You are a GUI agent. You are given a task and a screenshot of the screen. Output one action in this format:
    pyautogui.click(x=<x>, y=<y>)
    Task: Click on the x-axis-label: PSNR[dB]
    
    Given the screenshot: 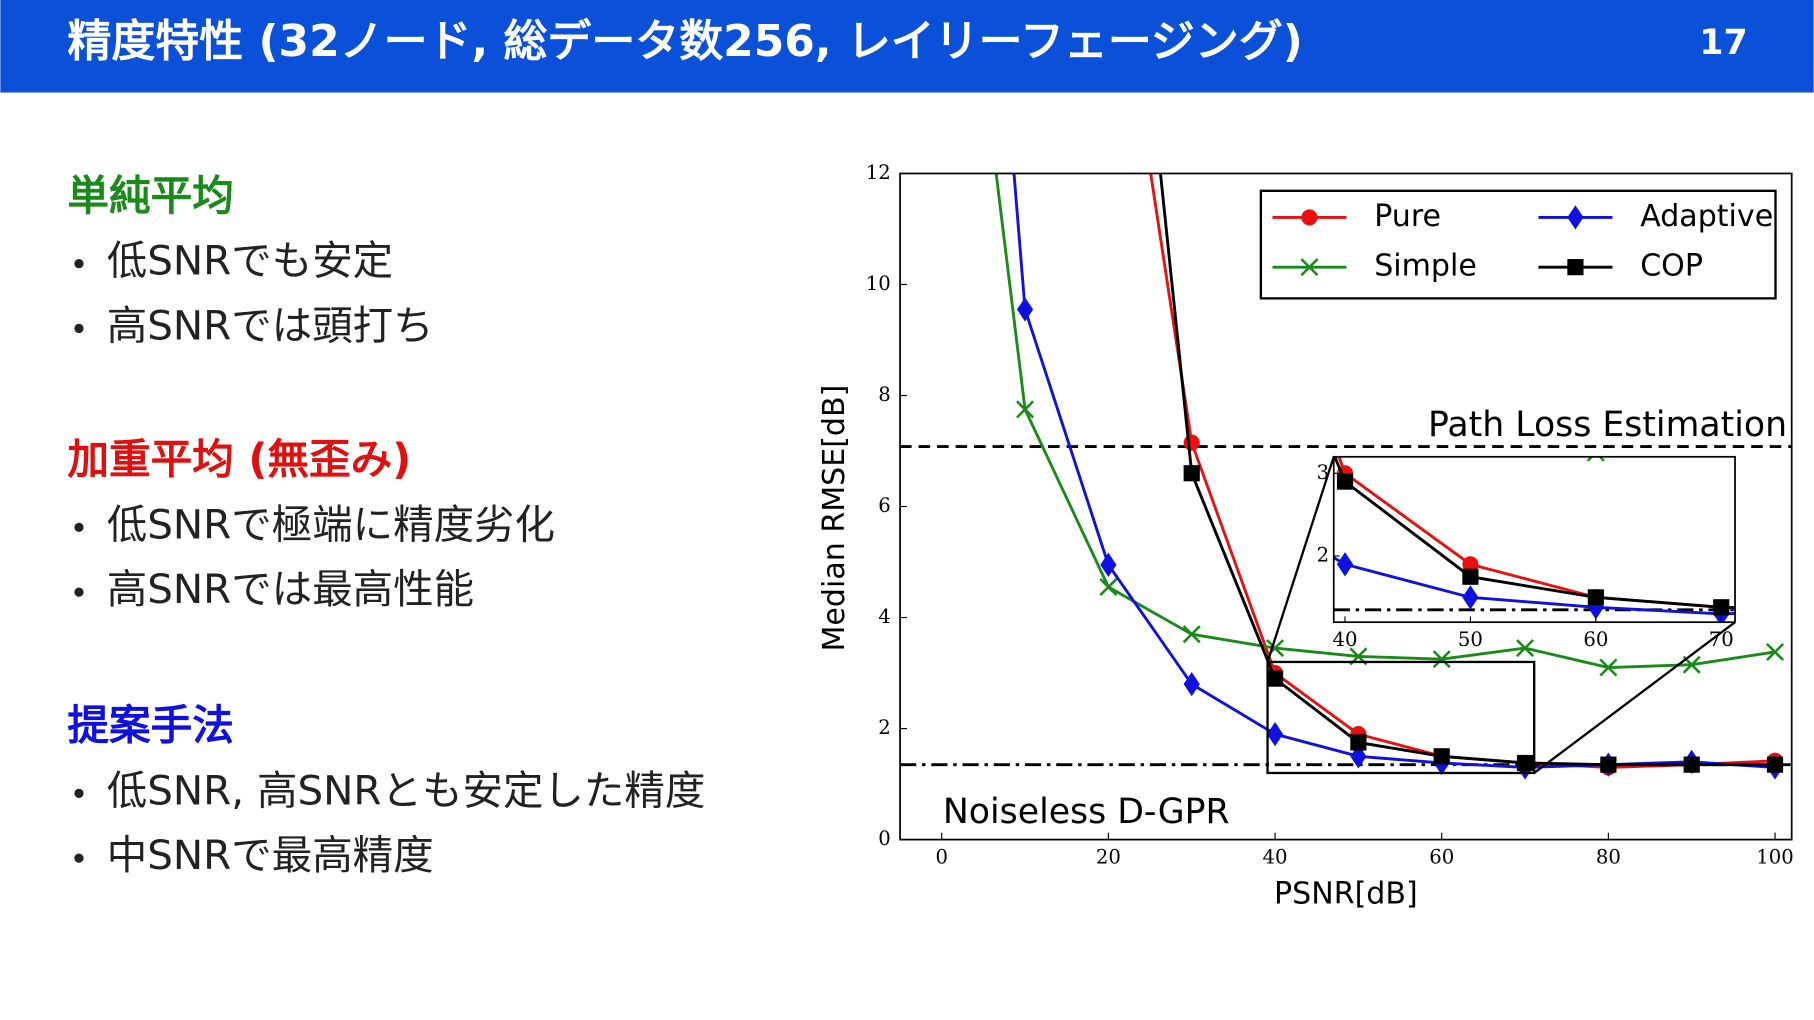 What is the action you would take?
    pyautogui.click(x=1346, y=894)
    